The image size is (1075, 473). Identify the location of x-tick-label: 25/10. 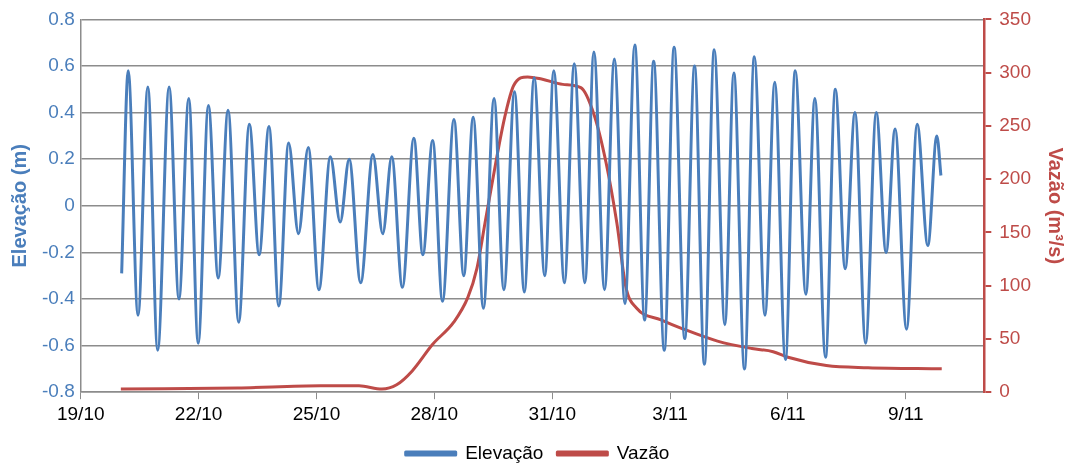
(316, 413).